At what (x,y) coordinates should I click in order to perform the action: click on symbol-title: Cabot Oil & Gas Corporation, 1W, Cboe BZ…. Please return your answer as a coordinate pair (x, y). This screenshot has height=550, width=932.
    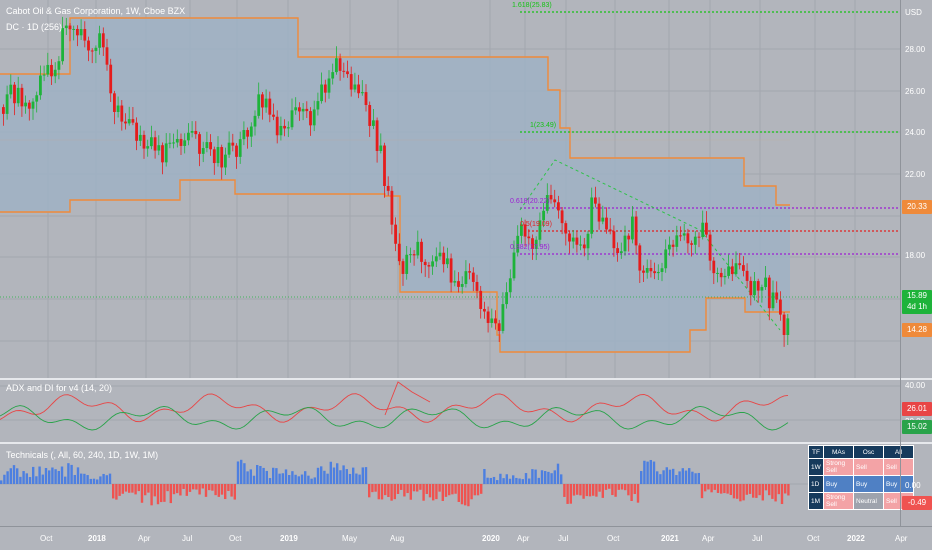
    Looking at the image, I should click on (96, 11).